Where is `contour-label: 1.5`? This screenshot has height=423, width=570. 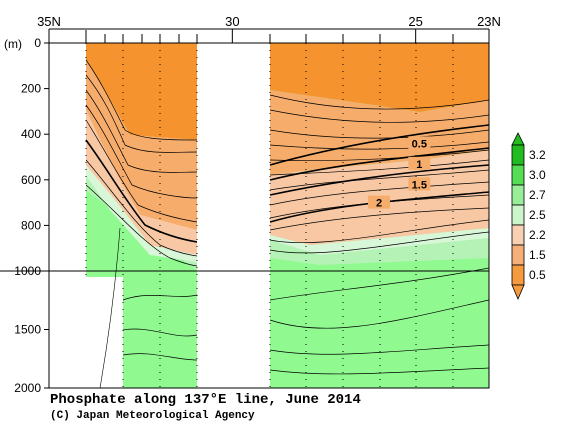 contour-label: 1.5 is located at coordinates (419, 185).